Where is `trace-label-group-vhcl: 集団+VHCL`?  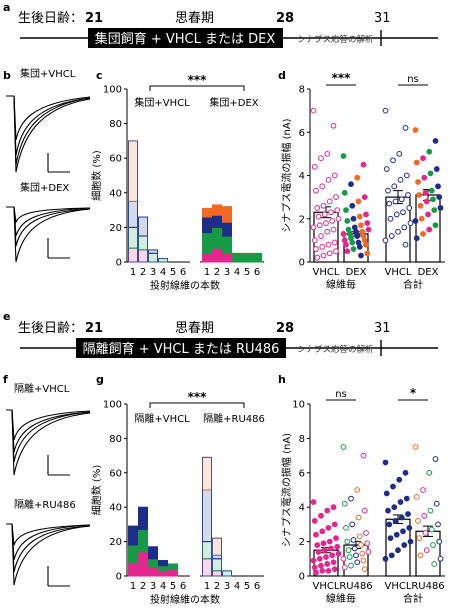 trace-label-group-vhcl: 集団+VHCL is located at coordinates (48, 73).